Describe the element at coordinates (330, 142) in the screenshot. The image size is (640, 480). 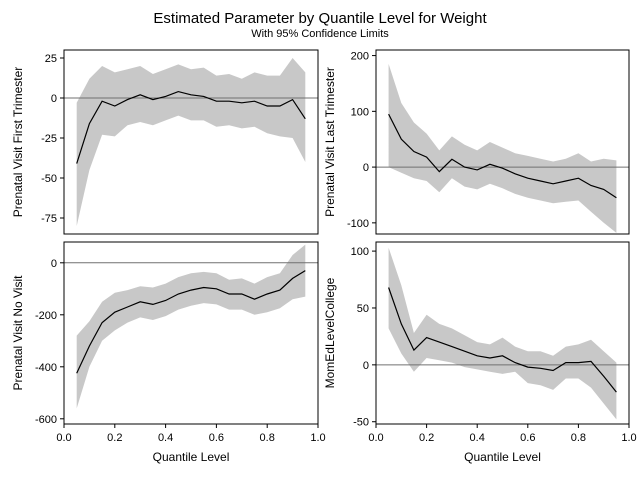
I see `y-axis-label: Prenatal Visit Last Trimester` at that location.